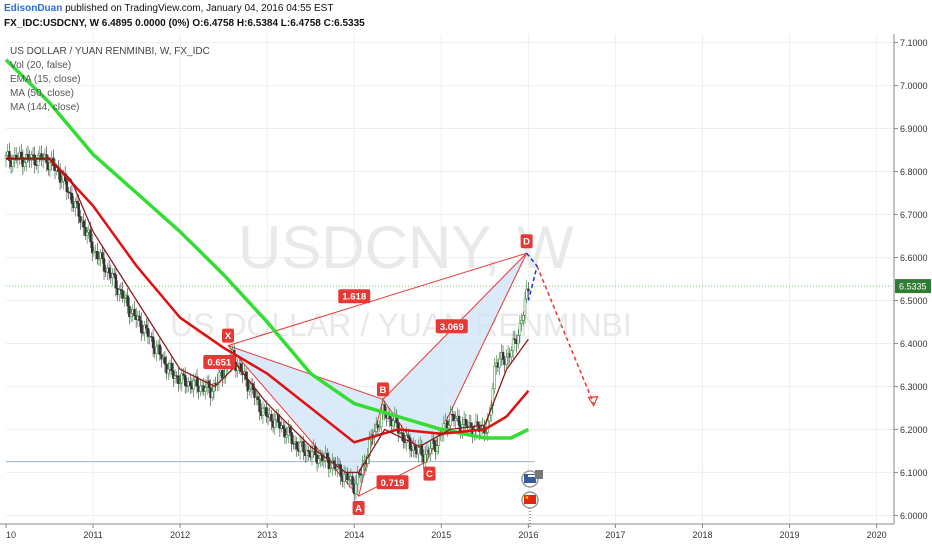 This screenshot has width=932, height=555. I want to click on last-price-label: 6.5335, so click(913, 287).